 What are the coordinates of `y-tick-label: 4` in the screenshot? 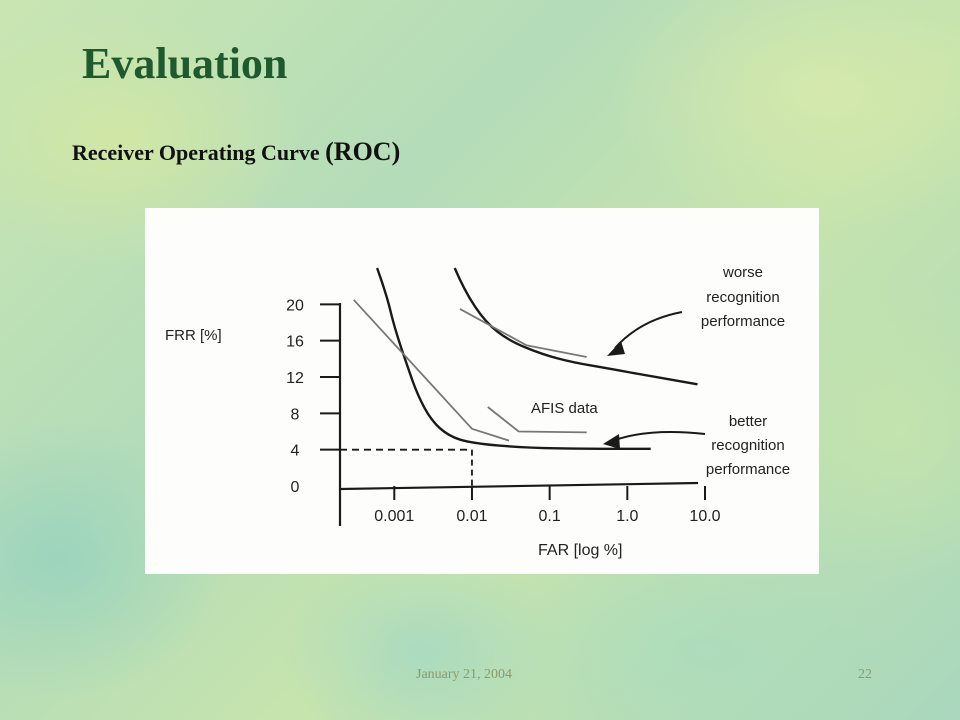 It's located at (295, 451).